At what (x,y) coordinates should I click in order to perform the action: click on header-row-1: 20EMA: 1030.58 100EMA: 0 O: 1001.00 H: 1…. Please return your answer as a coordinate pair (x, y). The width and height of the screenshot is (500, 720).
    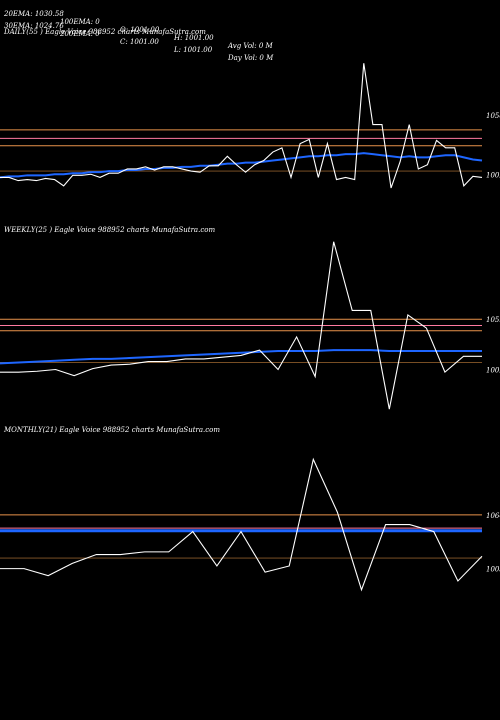
    Looking at the image, I should click on (138, 26).